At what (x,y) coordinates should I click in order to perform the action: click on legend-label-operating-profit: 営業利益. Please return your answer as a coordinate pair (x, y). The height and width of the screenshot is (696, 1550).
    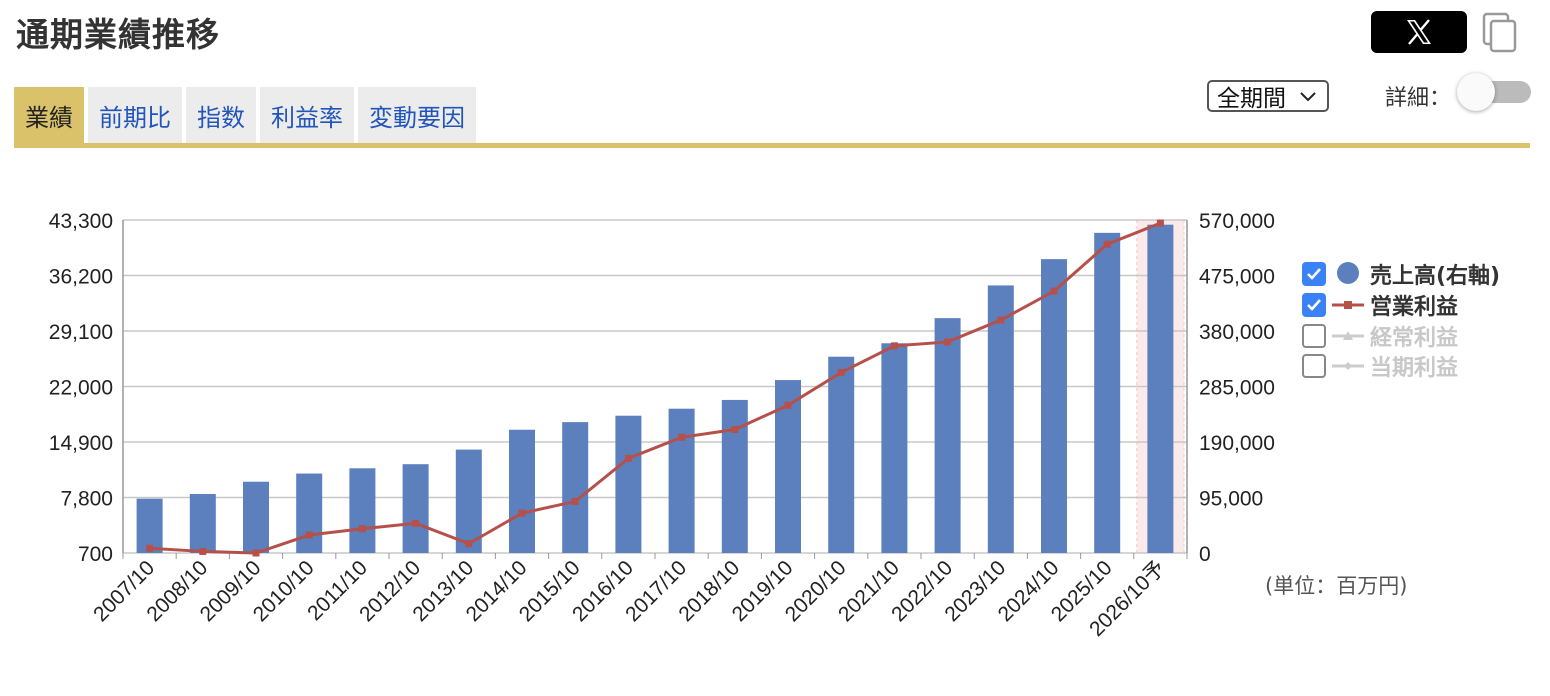
    Looking at the image, I should click on (1414, 307).